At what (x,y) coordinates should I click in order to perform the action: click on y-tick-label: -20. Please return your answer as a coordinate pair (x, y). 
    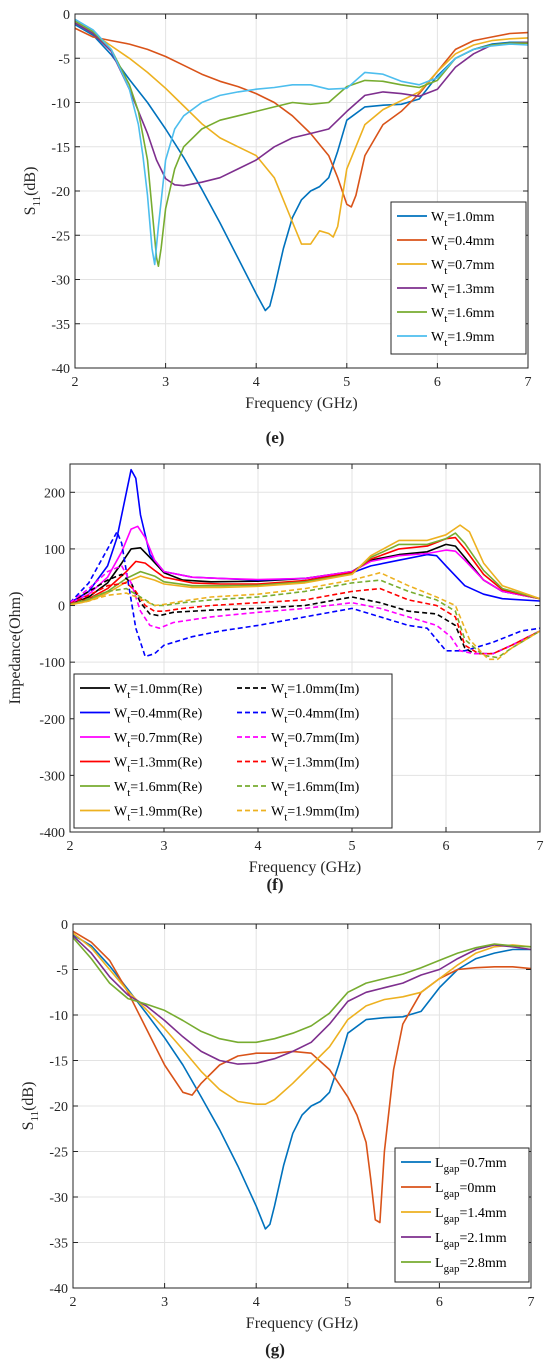
    Looking at the image, I should click on (60, 192).